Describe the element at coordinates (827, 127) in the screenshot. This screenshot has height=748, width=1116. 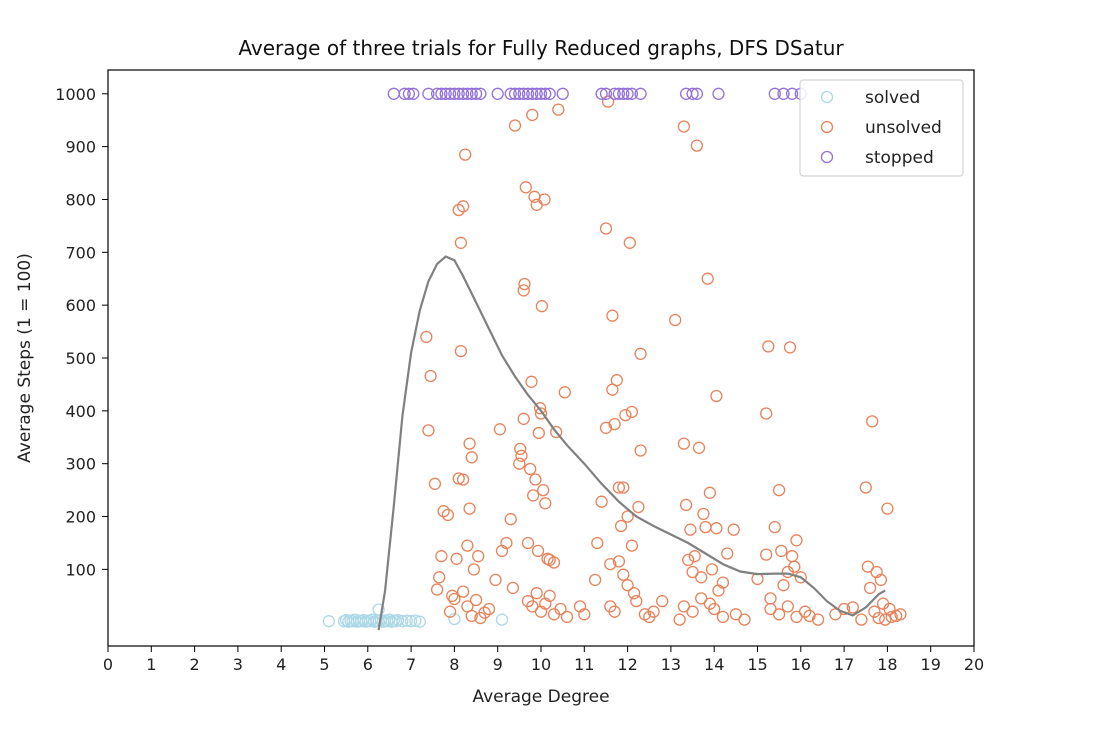
I see `legend-marker-unsolved` at that location.